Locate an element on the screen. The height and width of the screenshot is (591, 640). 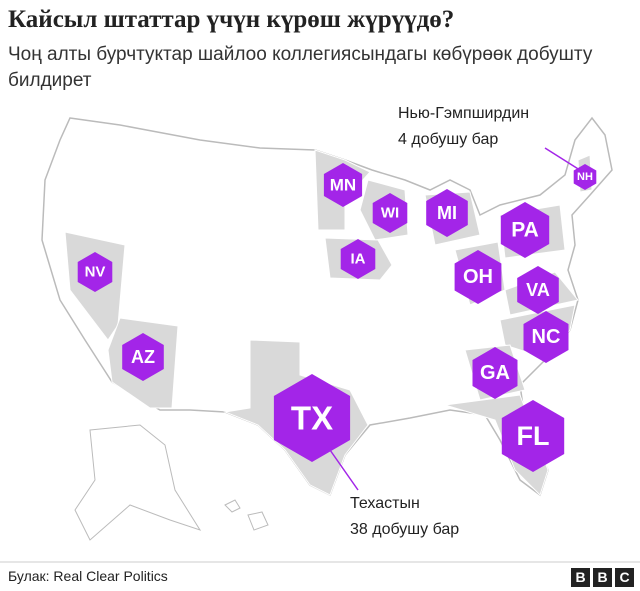
state-label: FL is located at coordinates (533, 436).